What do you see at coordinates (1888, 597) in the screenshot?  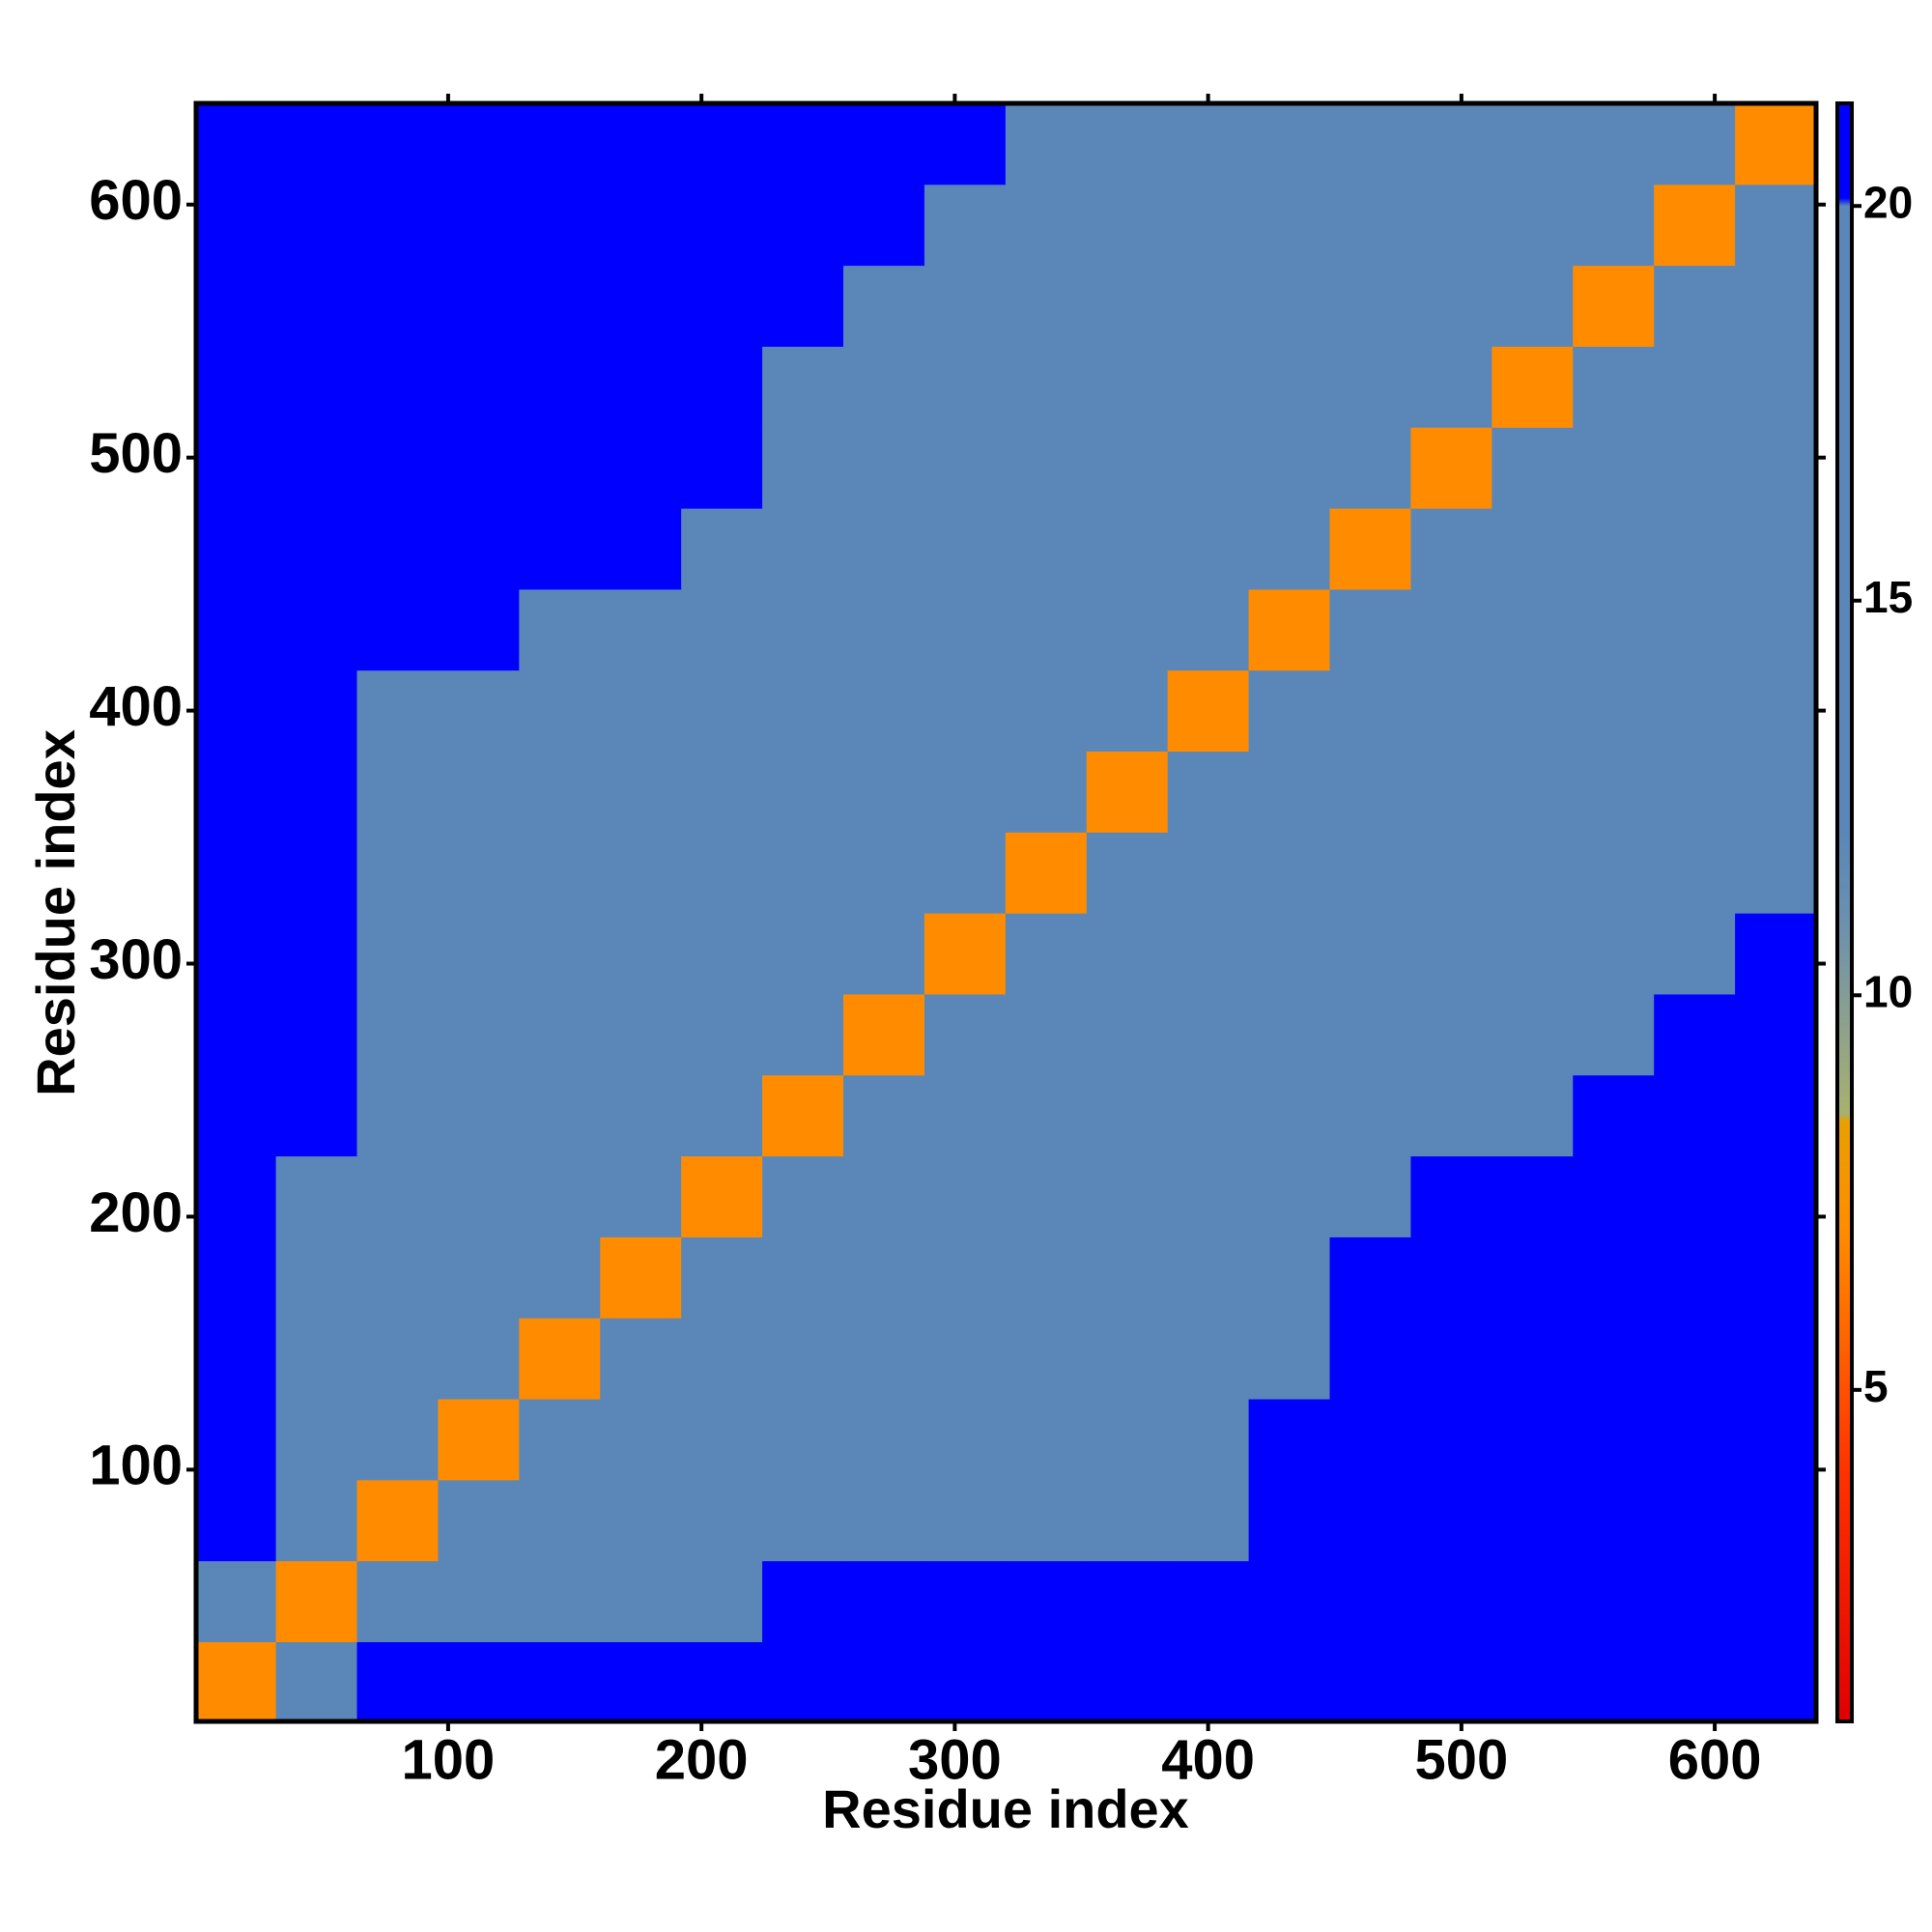 I see `colorbar-tick-label: 15` at bounding box center [1888, 597].